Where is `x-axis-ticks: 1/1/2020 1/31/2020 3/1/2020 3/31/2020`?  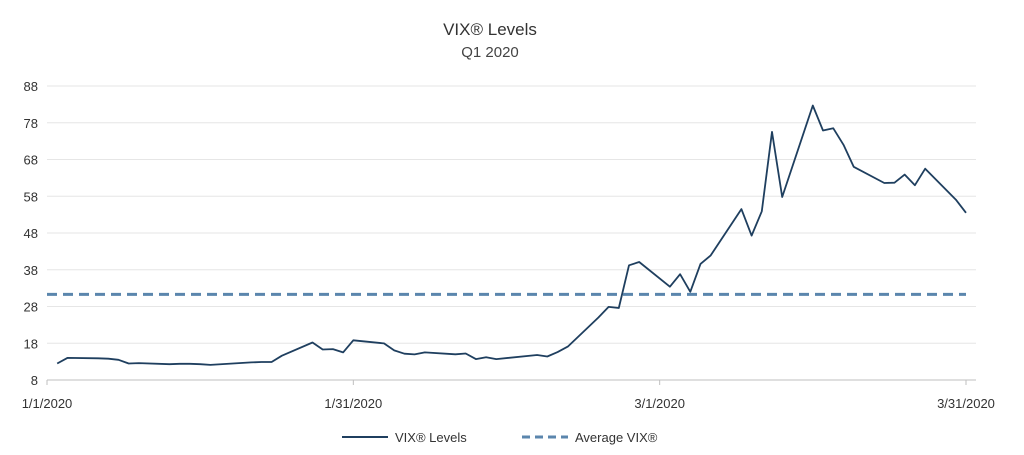
x-axis-ticks: 1/1/2020 1/31/2020 3/1/2020 3/31/2020 is located at coordinates (508, 395).